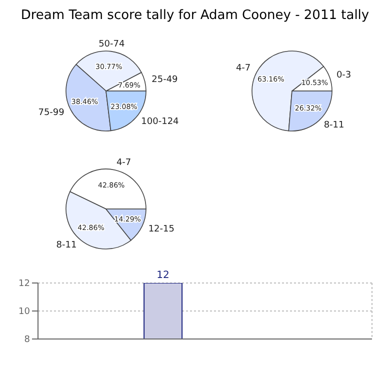  Describe the element at coordinates (161, 229) in the screenshot. I see `slice-label: 12-15` at that location.